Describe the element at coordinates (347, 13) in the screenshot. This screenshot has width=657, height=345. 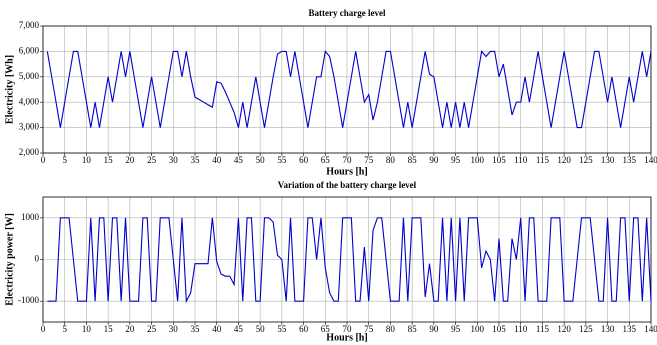
I see `chart-title: Battery charge level` at that location.